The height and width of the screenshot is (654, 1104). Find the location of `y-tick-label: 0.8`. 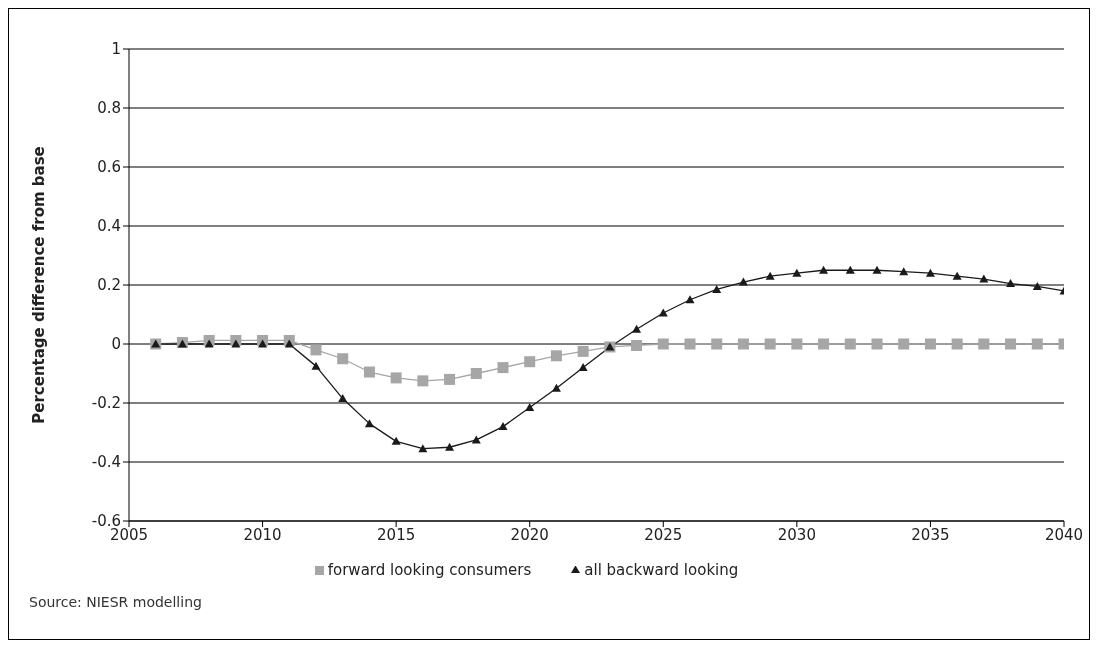

y-tick-label: 0.8 is located at coordinates (109, 108).